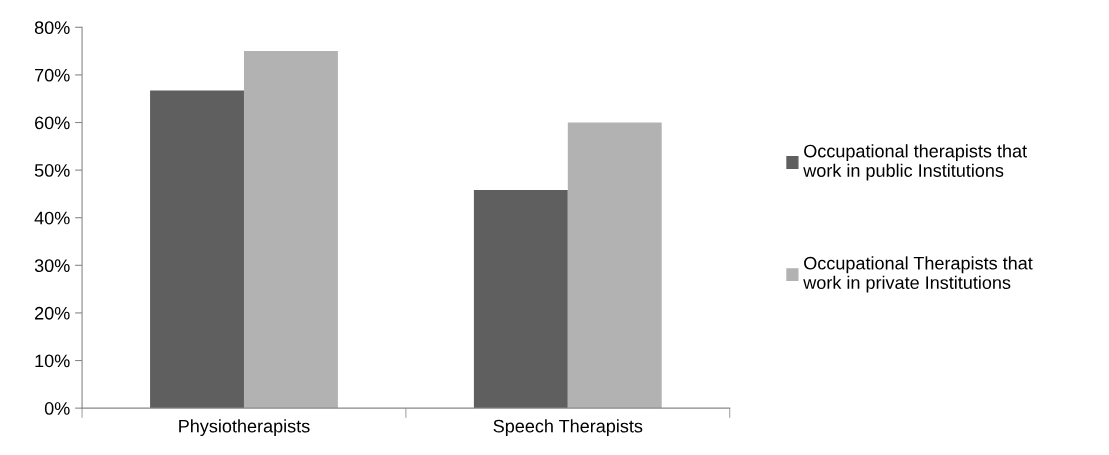  What do you see at coordinates (57, 408) in the screenshot?
I see `y-tick-label: 0%` at bounding box center [57, 408].